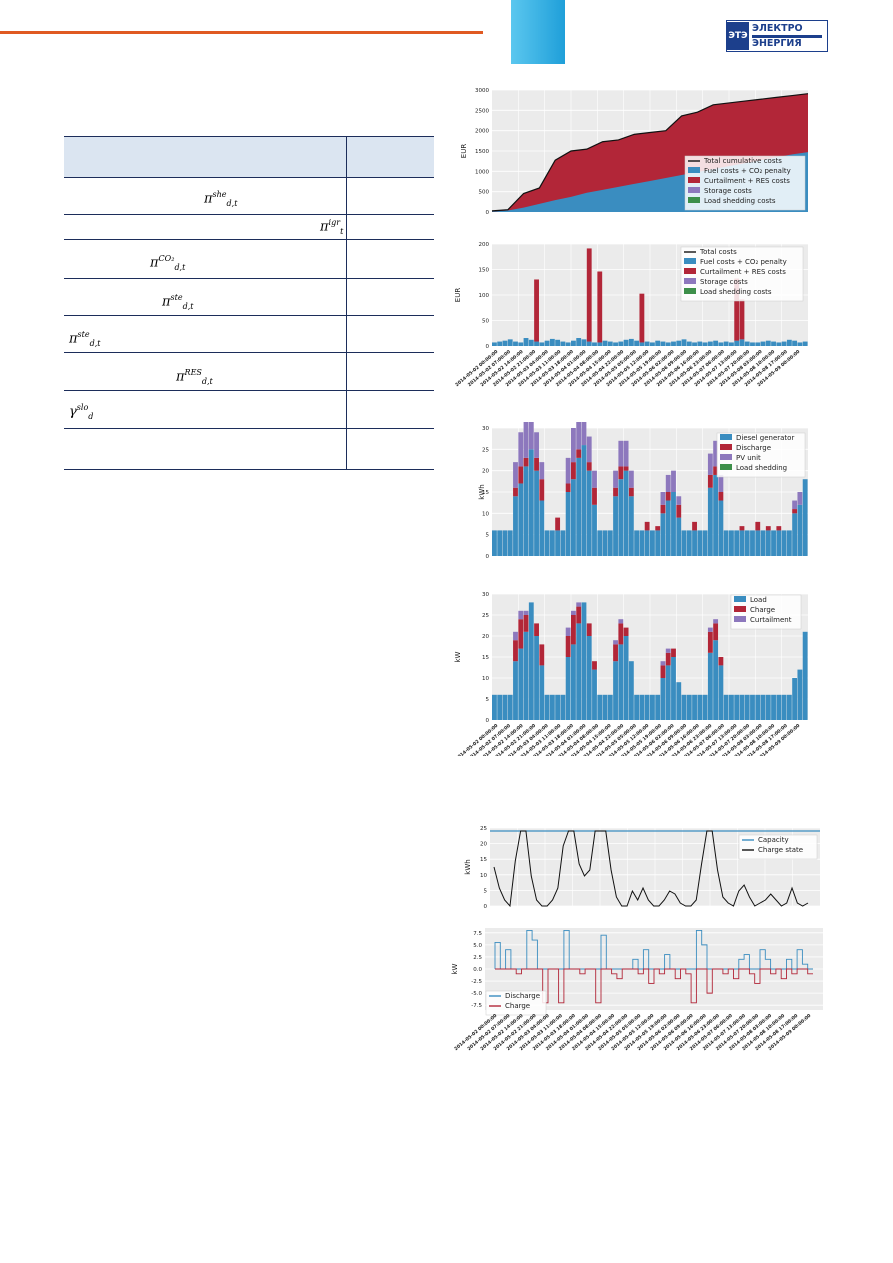  I want to click on legend-label: Charge, so click(517, 1006).